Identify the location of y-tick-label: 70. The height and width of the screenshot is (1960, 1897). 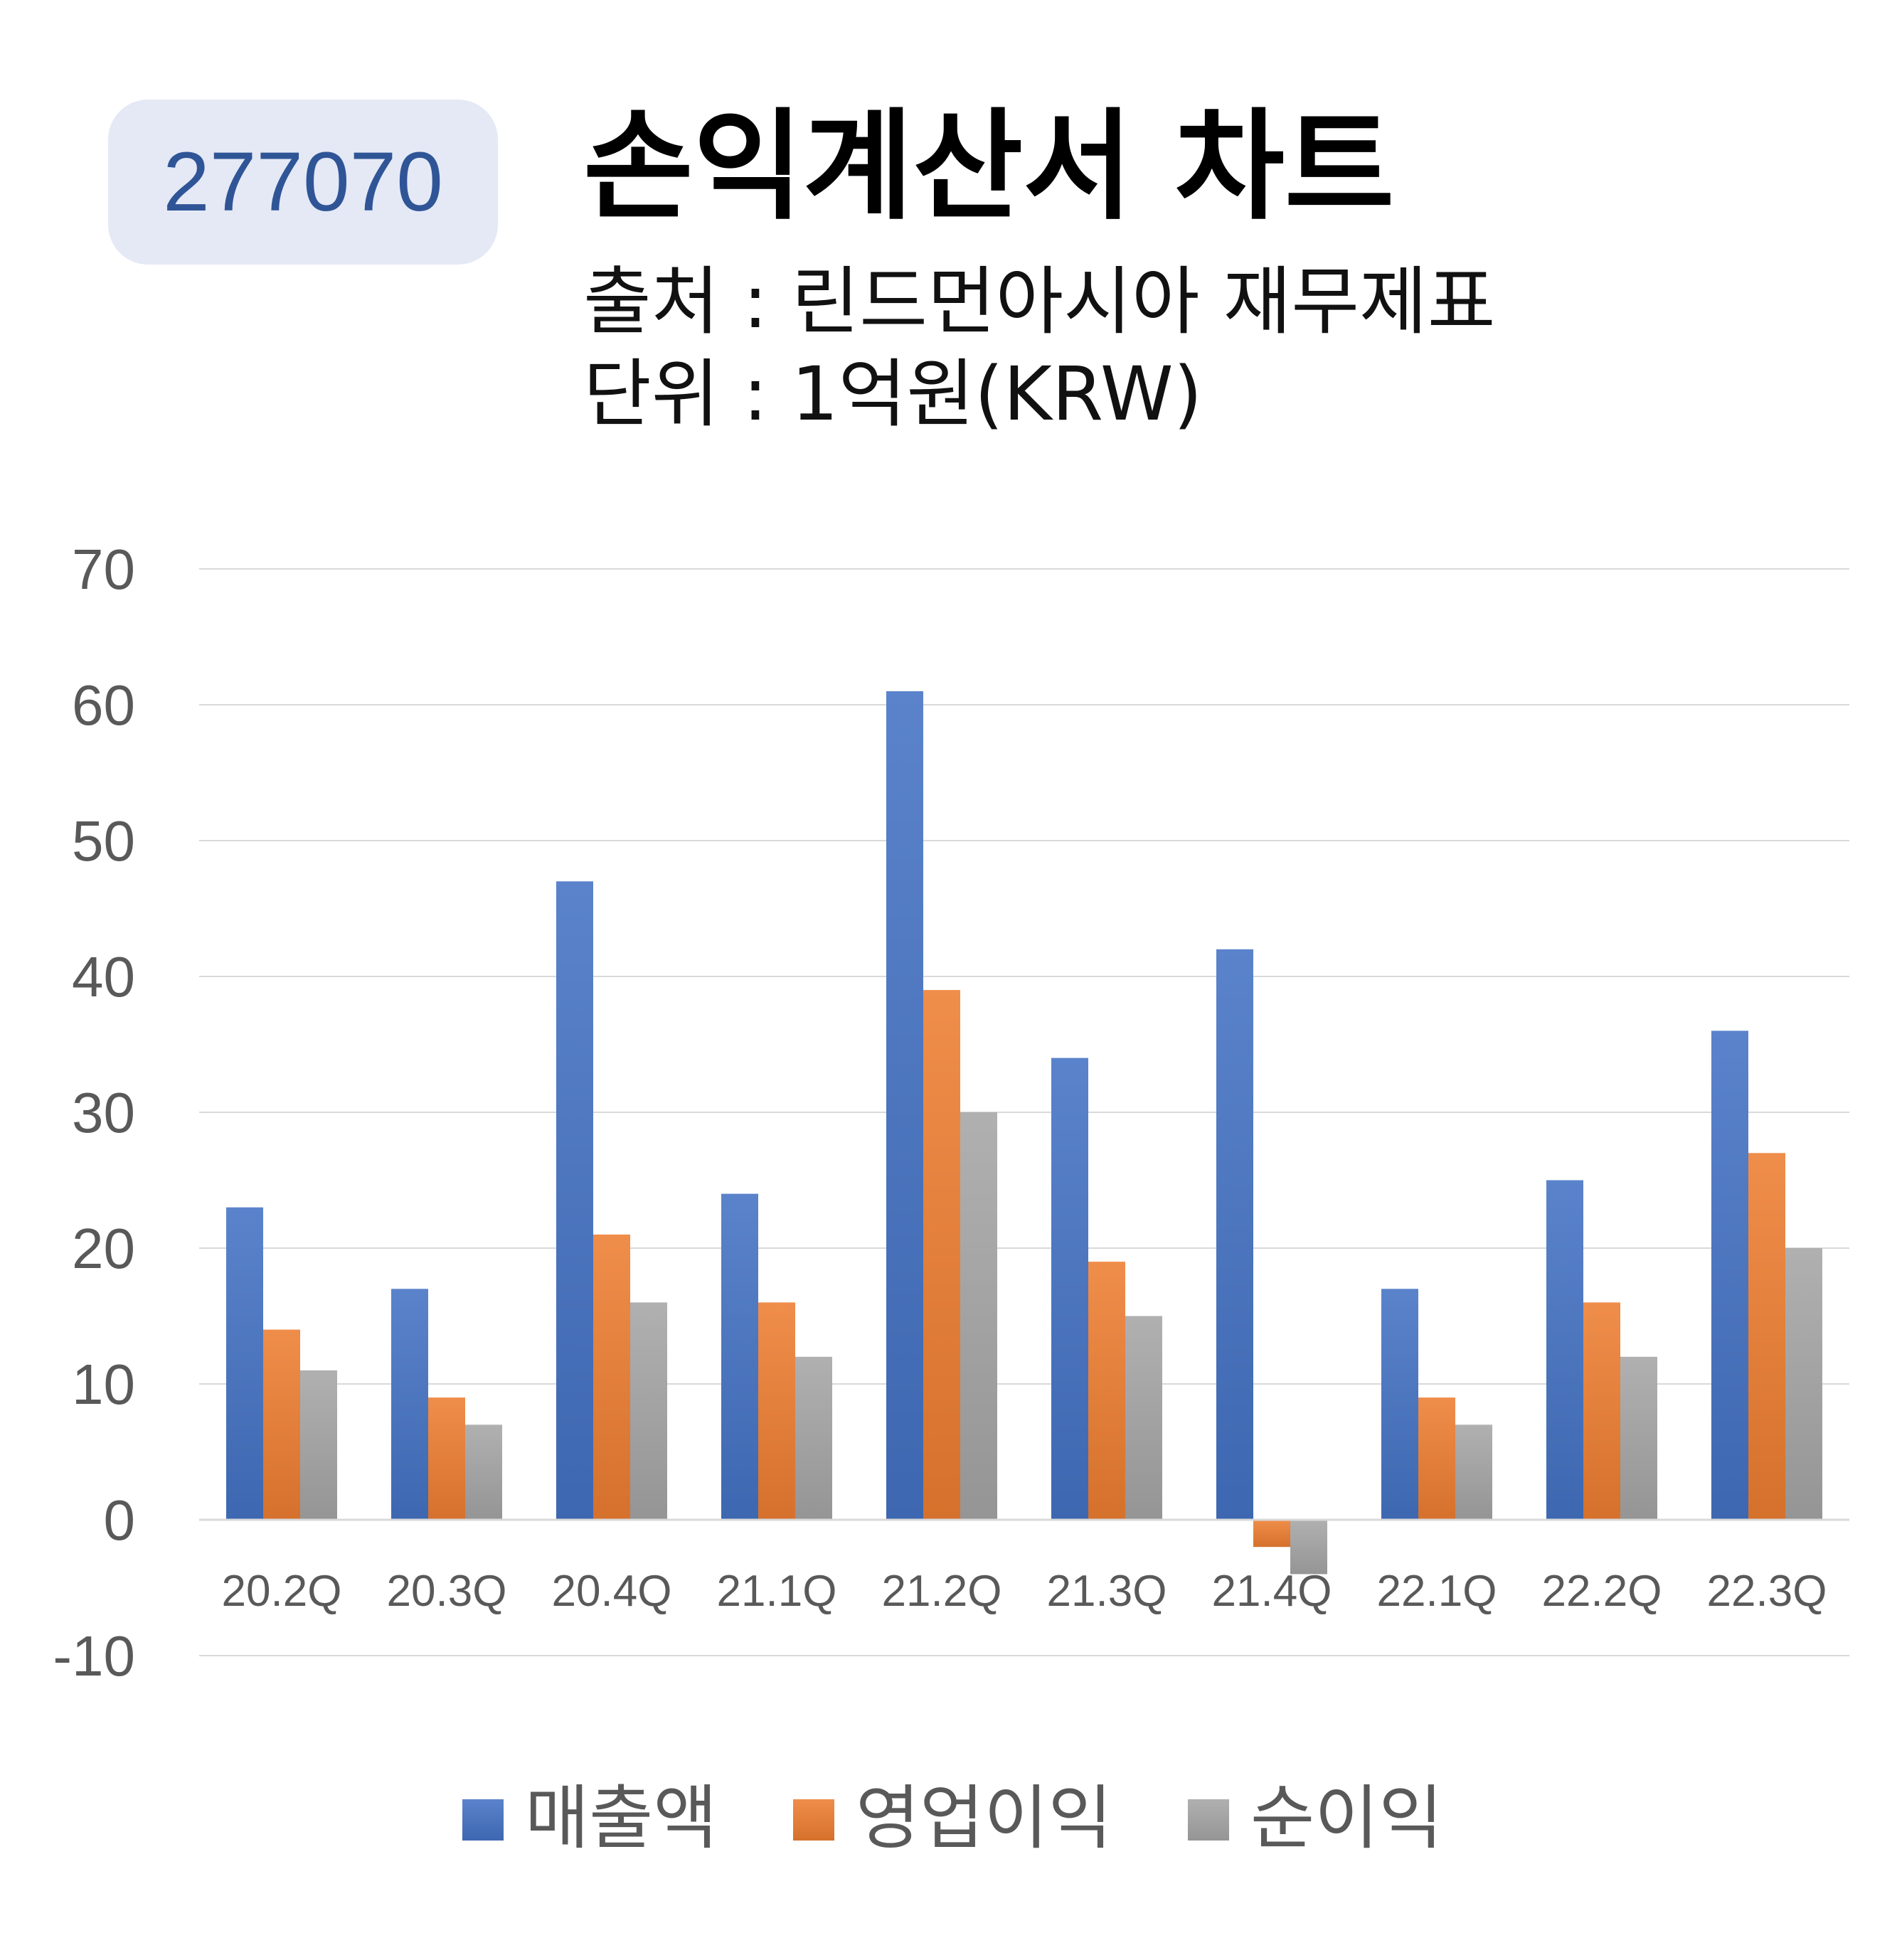
(104, 569).